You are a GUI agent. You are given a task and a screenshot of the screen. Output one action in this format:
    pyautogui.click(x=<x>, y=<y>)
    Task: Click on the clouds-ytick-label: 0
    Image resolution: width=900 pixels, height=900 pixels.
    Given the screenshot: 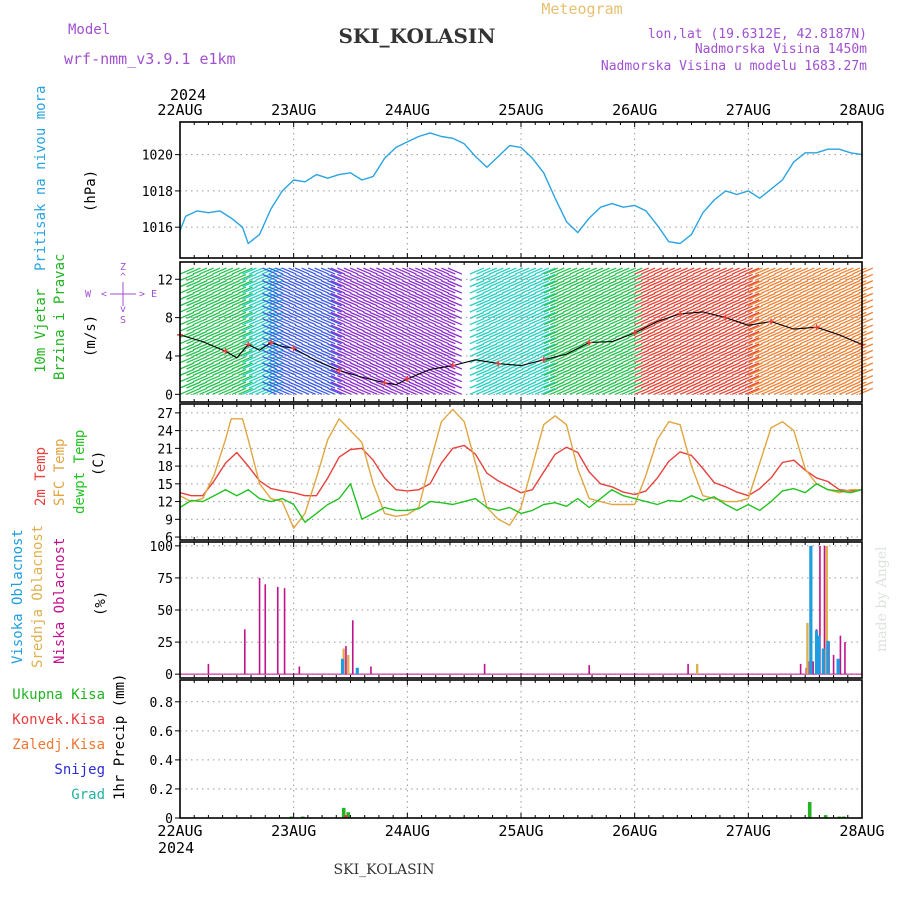 What is the action you would take?
    pyautogui.click(x=169, y=675)
    